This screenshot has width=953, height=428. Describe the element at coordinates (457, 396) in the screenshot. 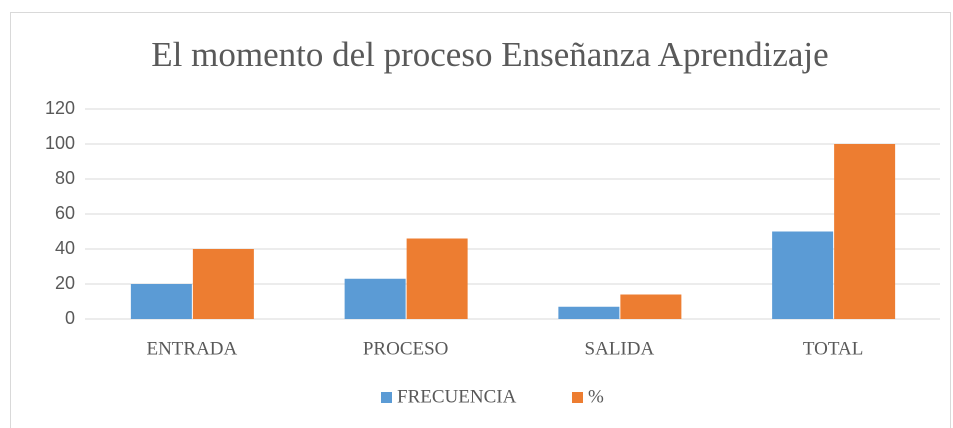

I see `legend-label: FRECUENCIA` at that location.